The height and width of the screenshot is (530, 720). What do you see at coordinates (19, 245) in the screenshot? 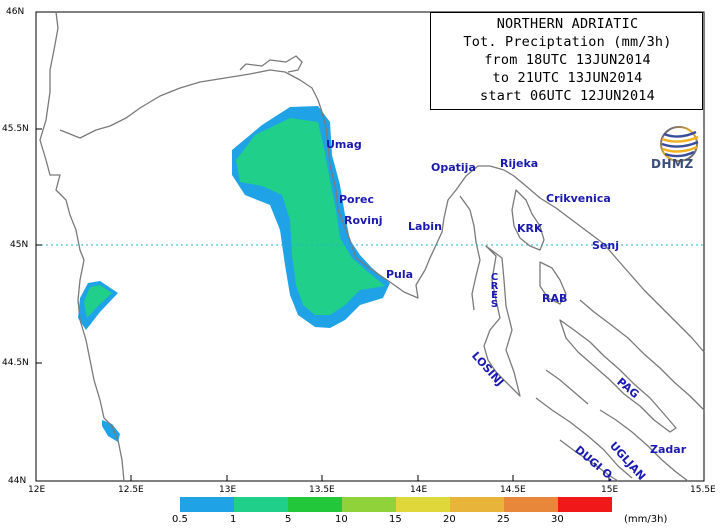
I see `y-tick-45n: 45N` at bounding box center [19, 245].